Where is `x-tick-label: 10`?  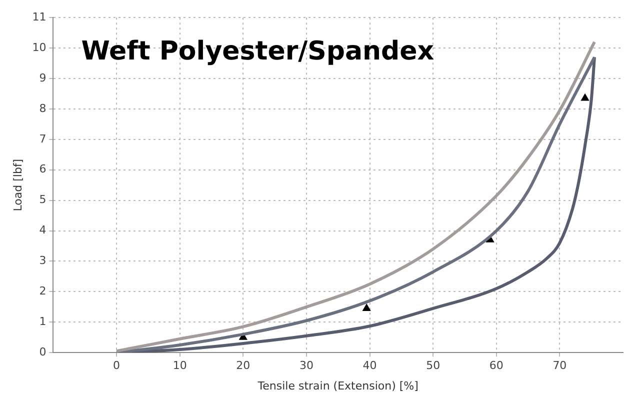
x-tick-label: 10 is located at coordinates (179, 365).